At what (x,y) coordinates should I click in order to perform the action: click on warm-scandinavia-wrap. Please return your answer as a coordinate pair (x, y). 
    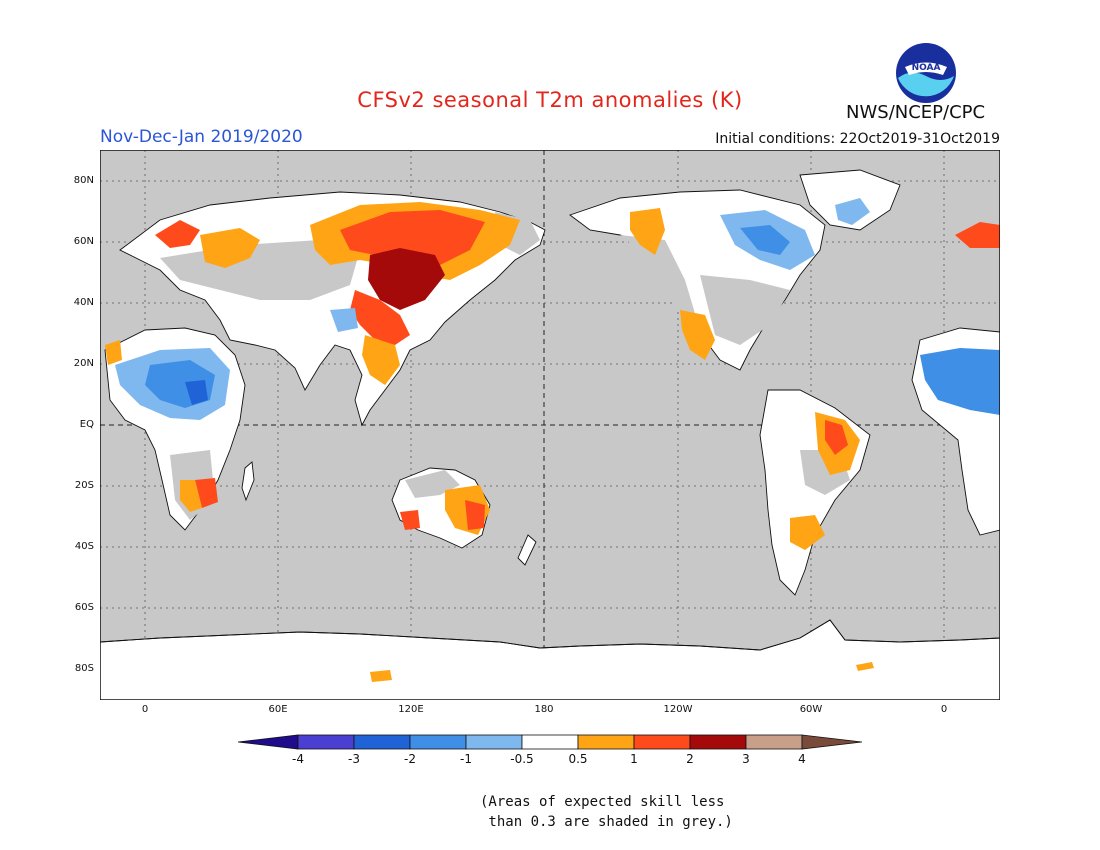
    Looking at the image, I should click on (977, 235).